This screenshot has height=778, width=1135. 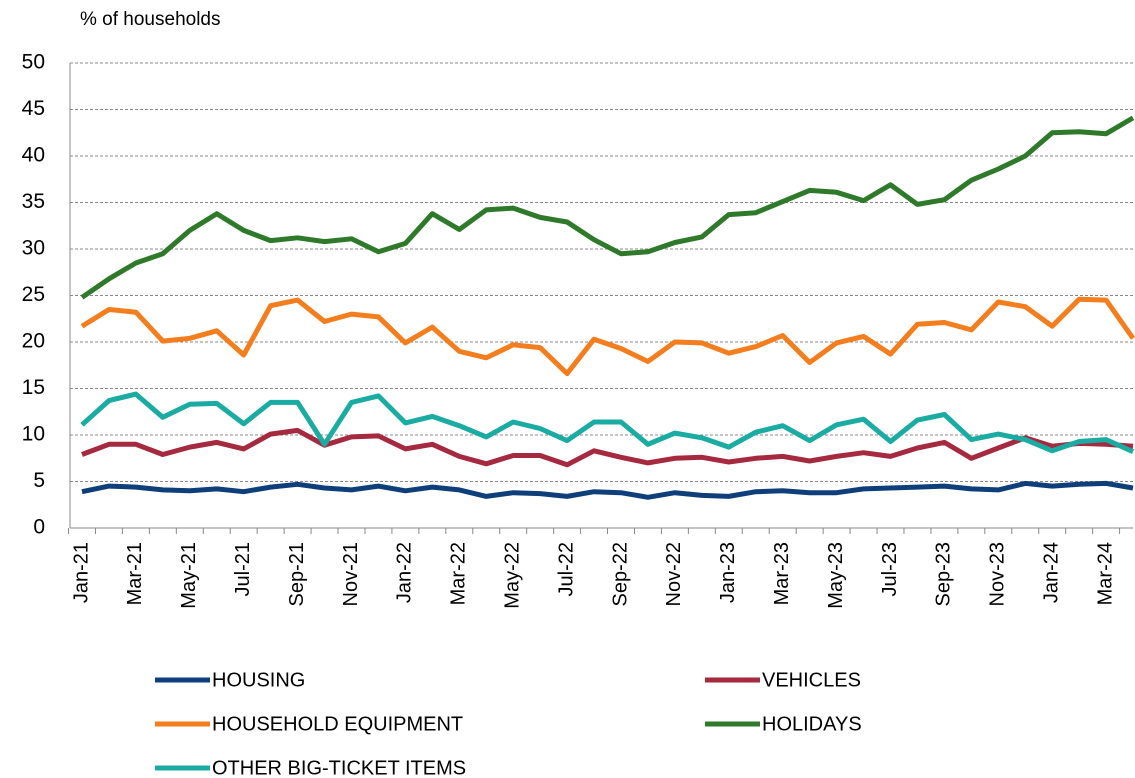 I want to click on y-tick-label: 20, so click(x=33, y=341).